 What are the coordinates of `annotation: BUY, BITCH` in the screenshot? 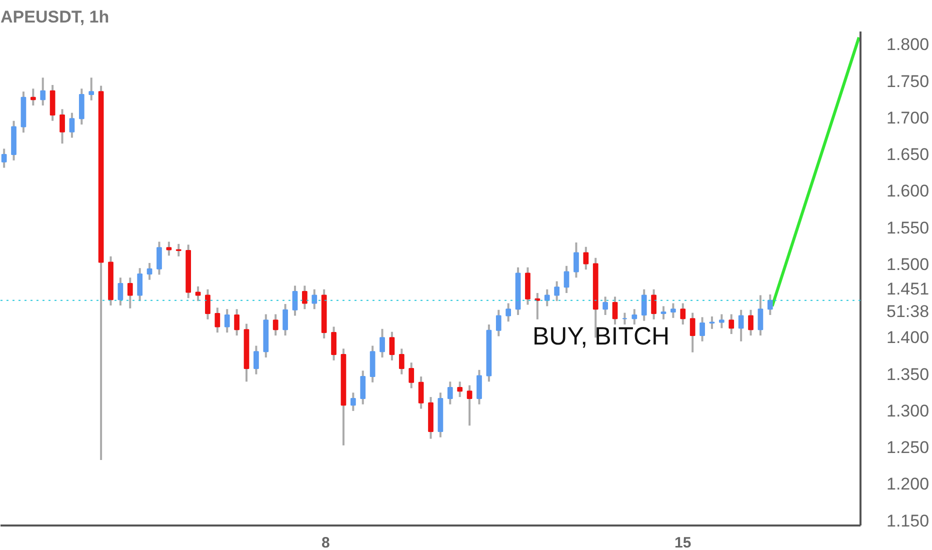 It's located at (601, 336).